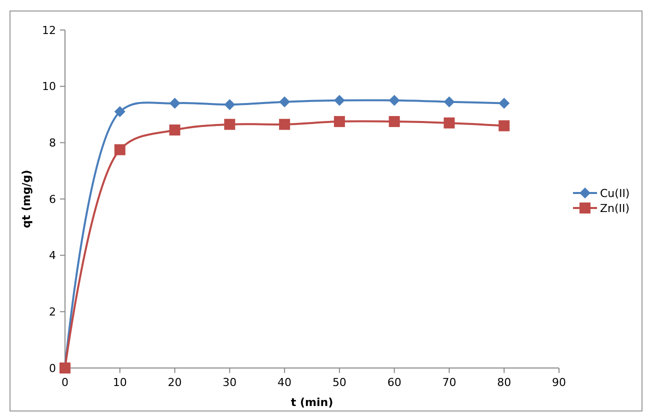 The height and width of the screenshot is (413, 649). What do you see at coordinates (52, 199) in the screenshot?
I see `y-tick-label: 6` at bounding box center [52, 199].